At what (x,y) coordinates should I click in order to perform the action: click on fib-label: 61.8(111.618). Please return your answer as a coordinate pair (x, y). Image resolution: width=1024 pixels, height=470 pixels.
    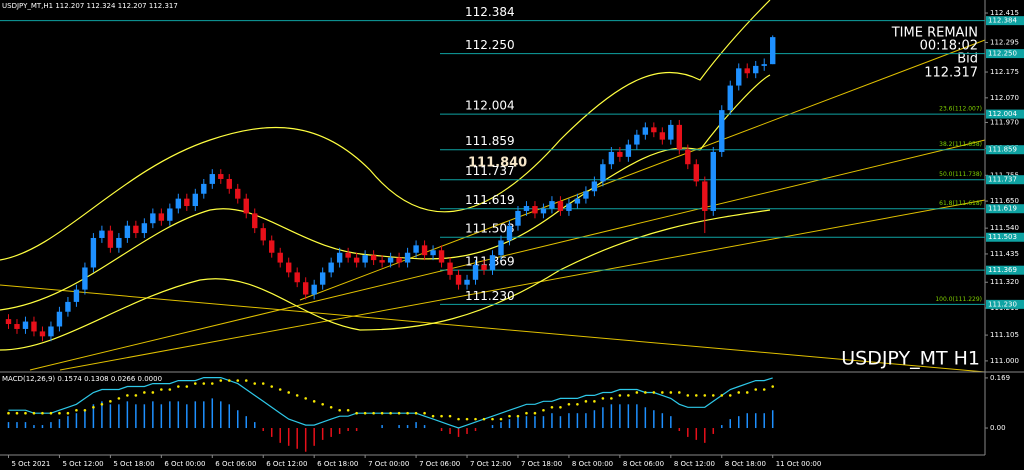
    Looking at the image, I should click on (960, 203).